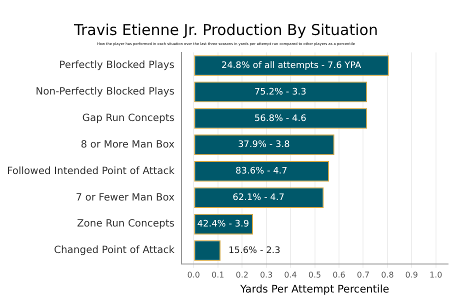 The width and height of the screenshot is (474, 296). What do you see at coordinates (387, 275) in the screenshot?
I see `x-tick-label: 0.8` at bounding box center [387, 275].